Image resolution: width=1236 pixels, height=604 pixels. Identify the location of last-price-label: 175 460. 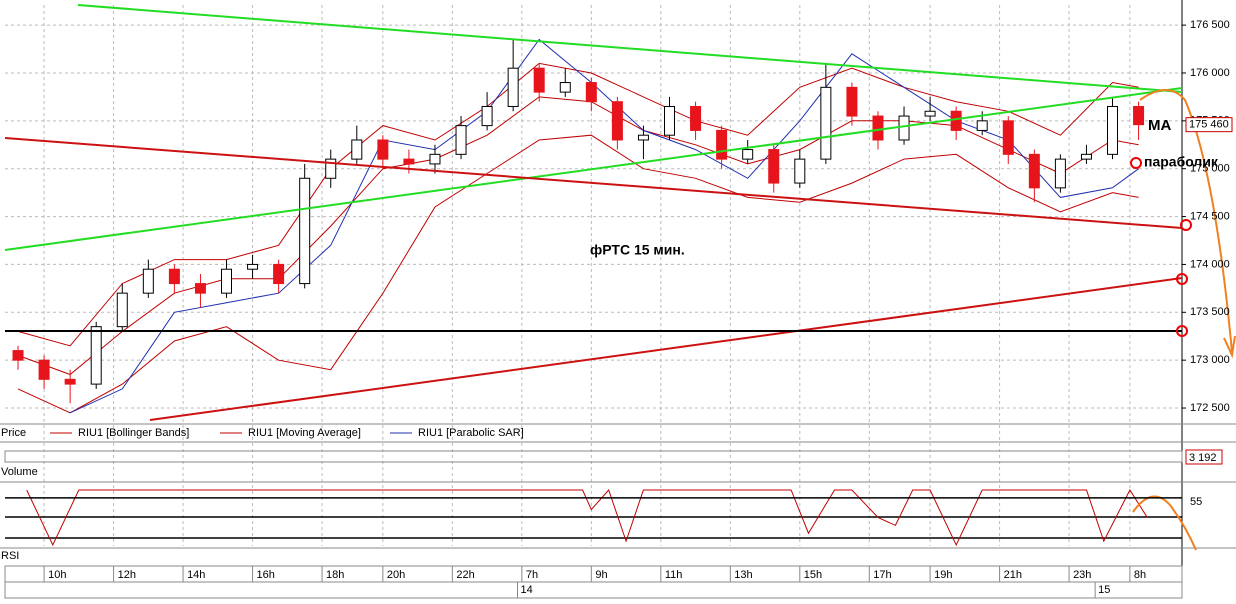
(1209, 125).